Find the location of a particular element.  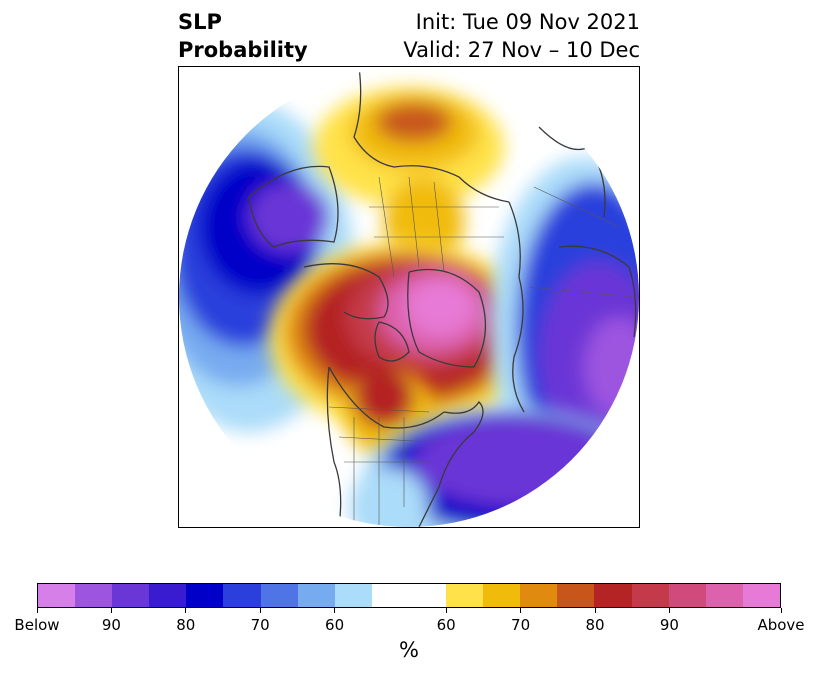

title-variable: SLP Probability is located at coordinates (243, 36).